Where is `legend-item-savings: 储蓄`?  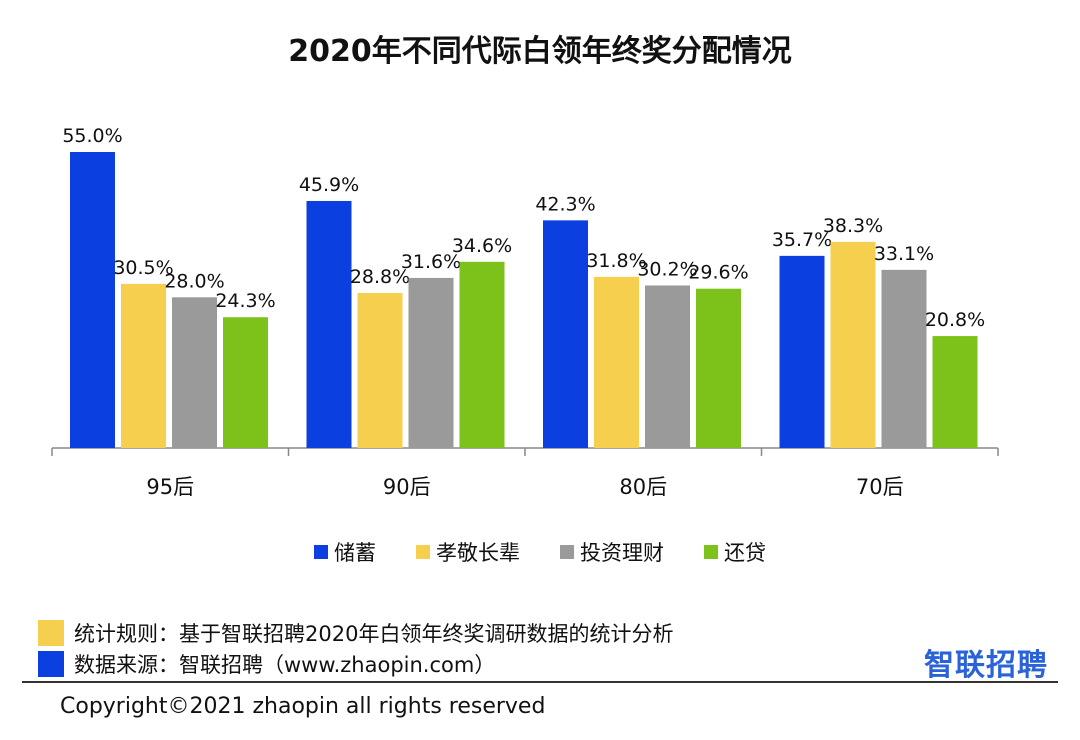
legend-item-savings: 储蓄 is located at coordinates (345, 552).